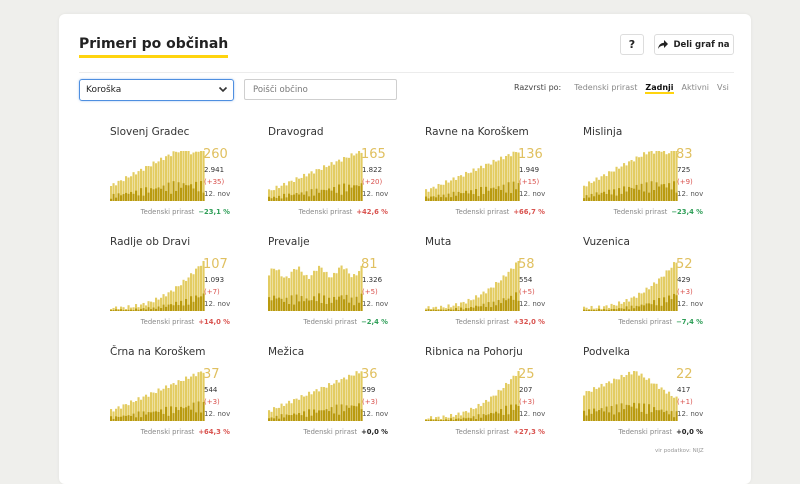 This screenshot has width=800, height=484. Describe the element at coordinates (606, 87) in the screenshot. I see `sort-option-tedenski-prirast: Tedenski prirast` at that location.